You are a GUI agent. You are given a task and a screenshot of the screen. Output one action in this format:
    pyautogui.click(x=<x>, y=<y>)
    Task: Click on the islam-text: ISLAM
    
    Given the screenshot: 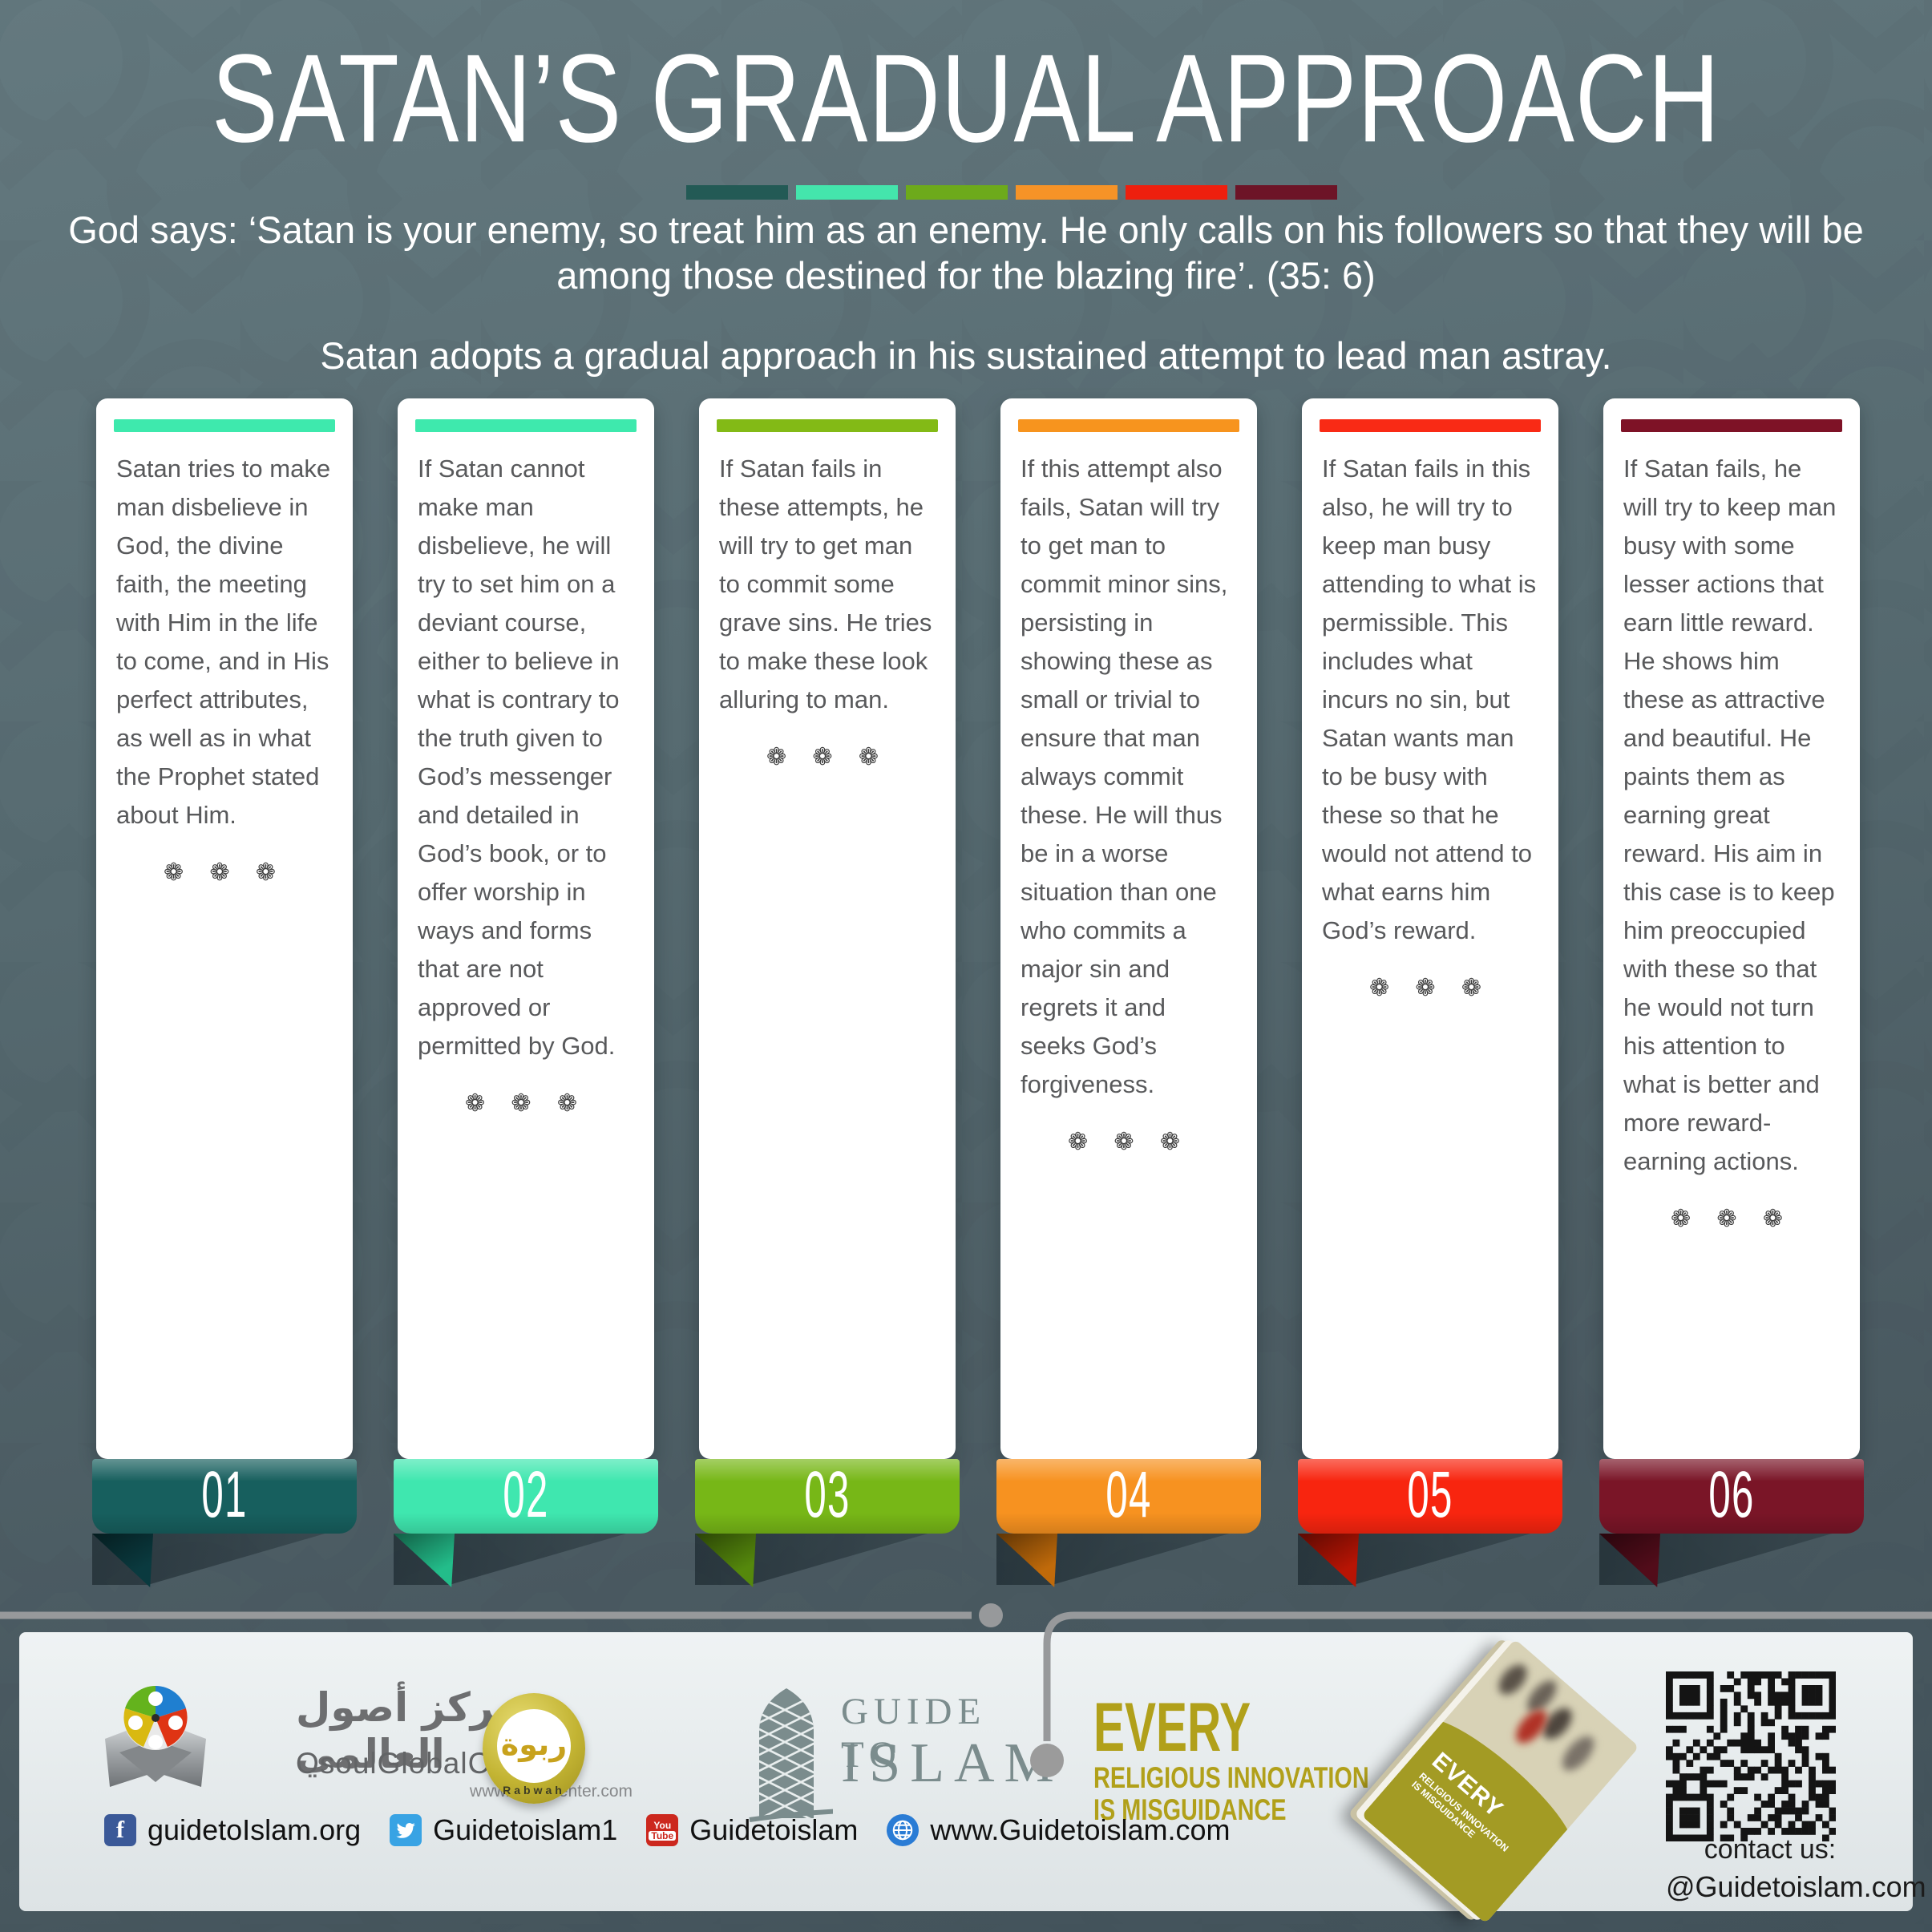 What is the action you would take?
    pyautogui.click(x=952, y=1763)
    